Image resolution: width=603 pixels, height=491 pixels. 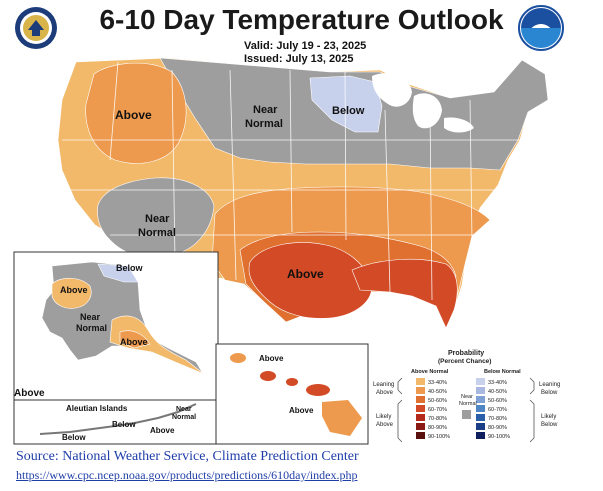 I want to click on legend-title: Probability, so click(x=466, y=353).